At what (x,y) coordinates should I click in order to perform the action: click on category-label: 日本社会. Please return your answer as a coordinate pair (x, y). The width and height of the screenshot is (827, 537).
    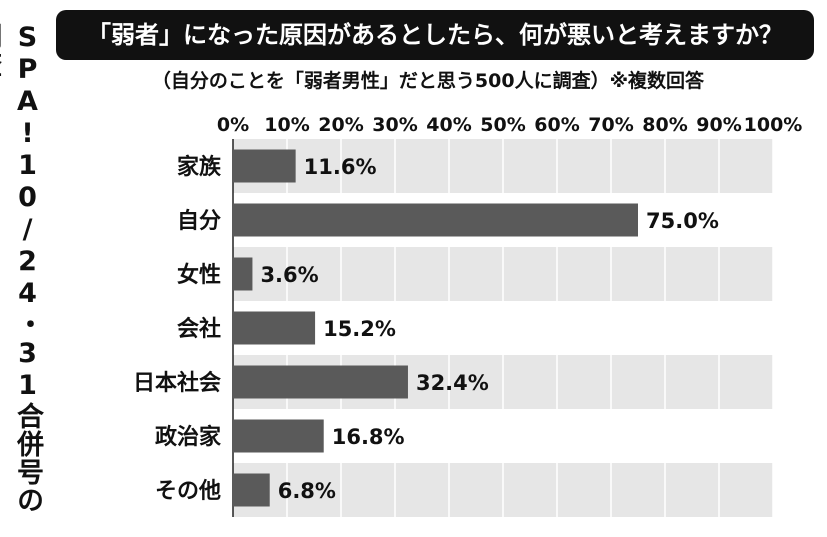
    Looking at the image, I should click on (177, 383).